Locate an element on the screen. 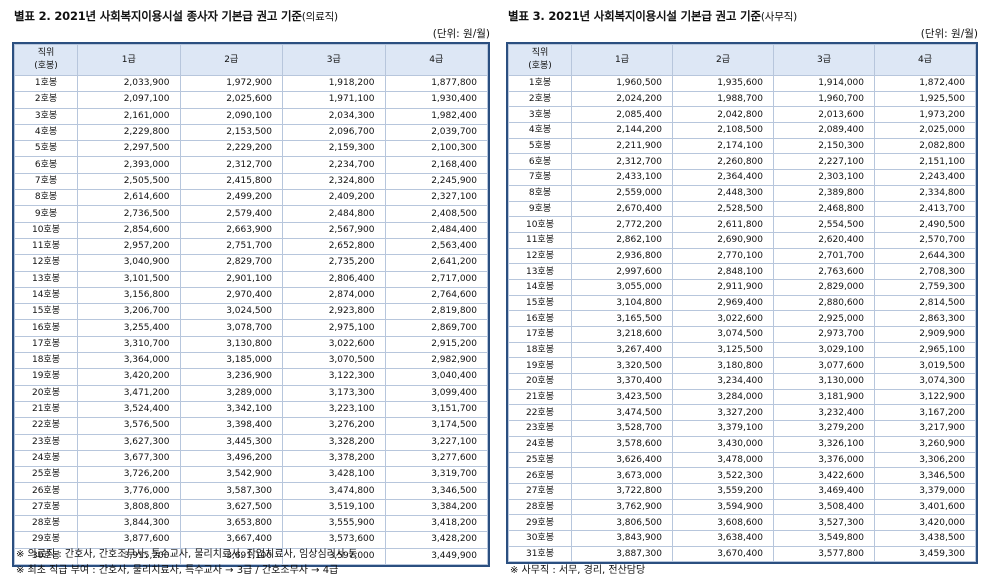  grade3-salary-cell: 3,428,100 is located at coordinates (334, 475).